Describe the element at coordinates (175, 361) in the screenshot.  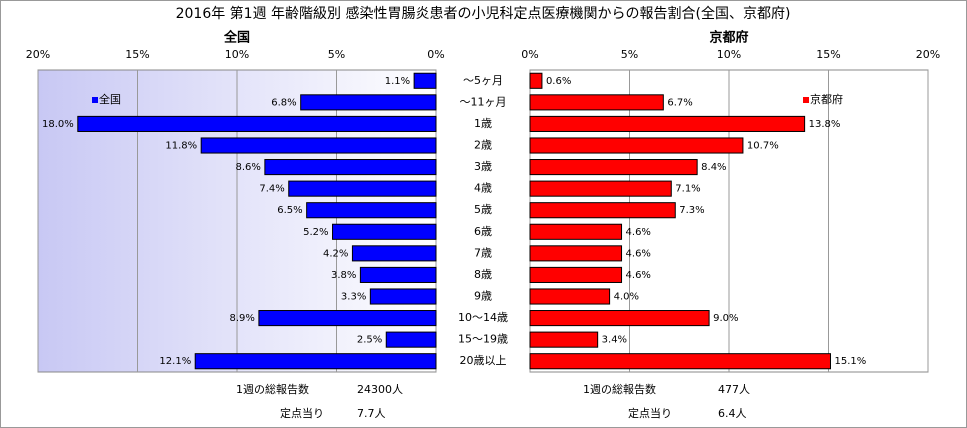
I see `data-label: 12.1%` at that location.